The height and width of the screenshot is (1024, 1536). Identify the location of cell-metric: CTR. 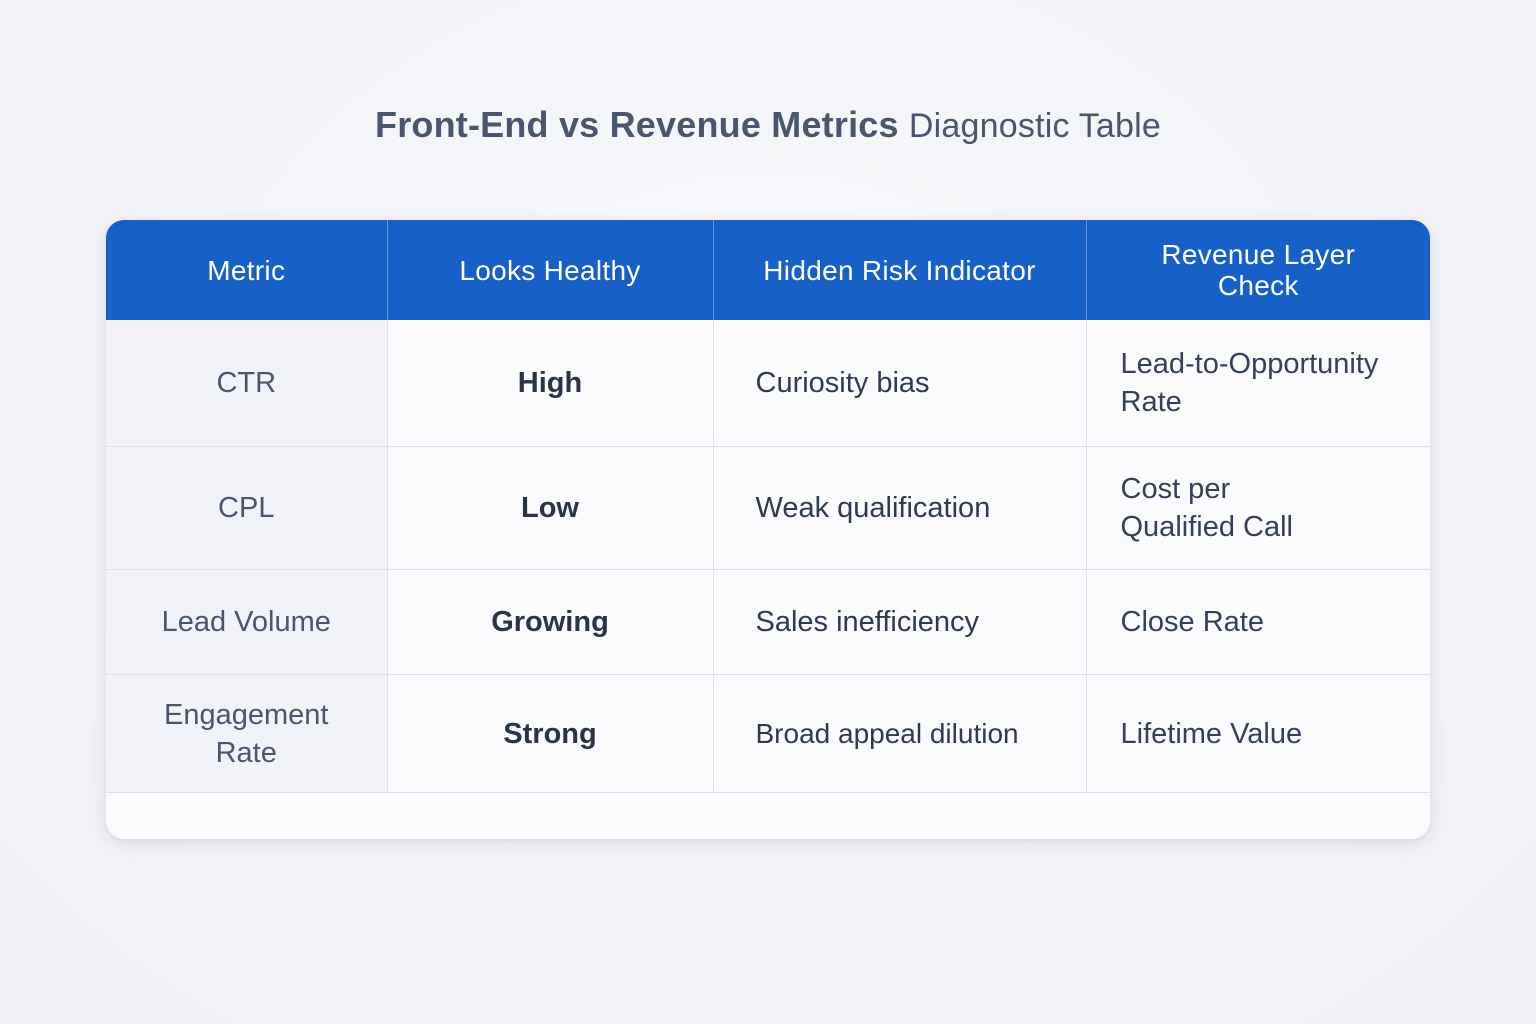
(247, 383).